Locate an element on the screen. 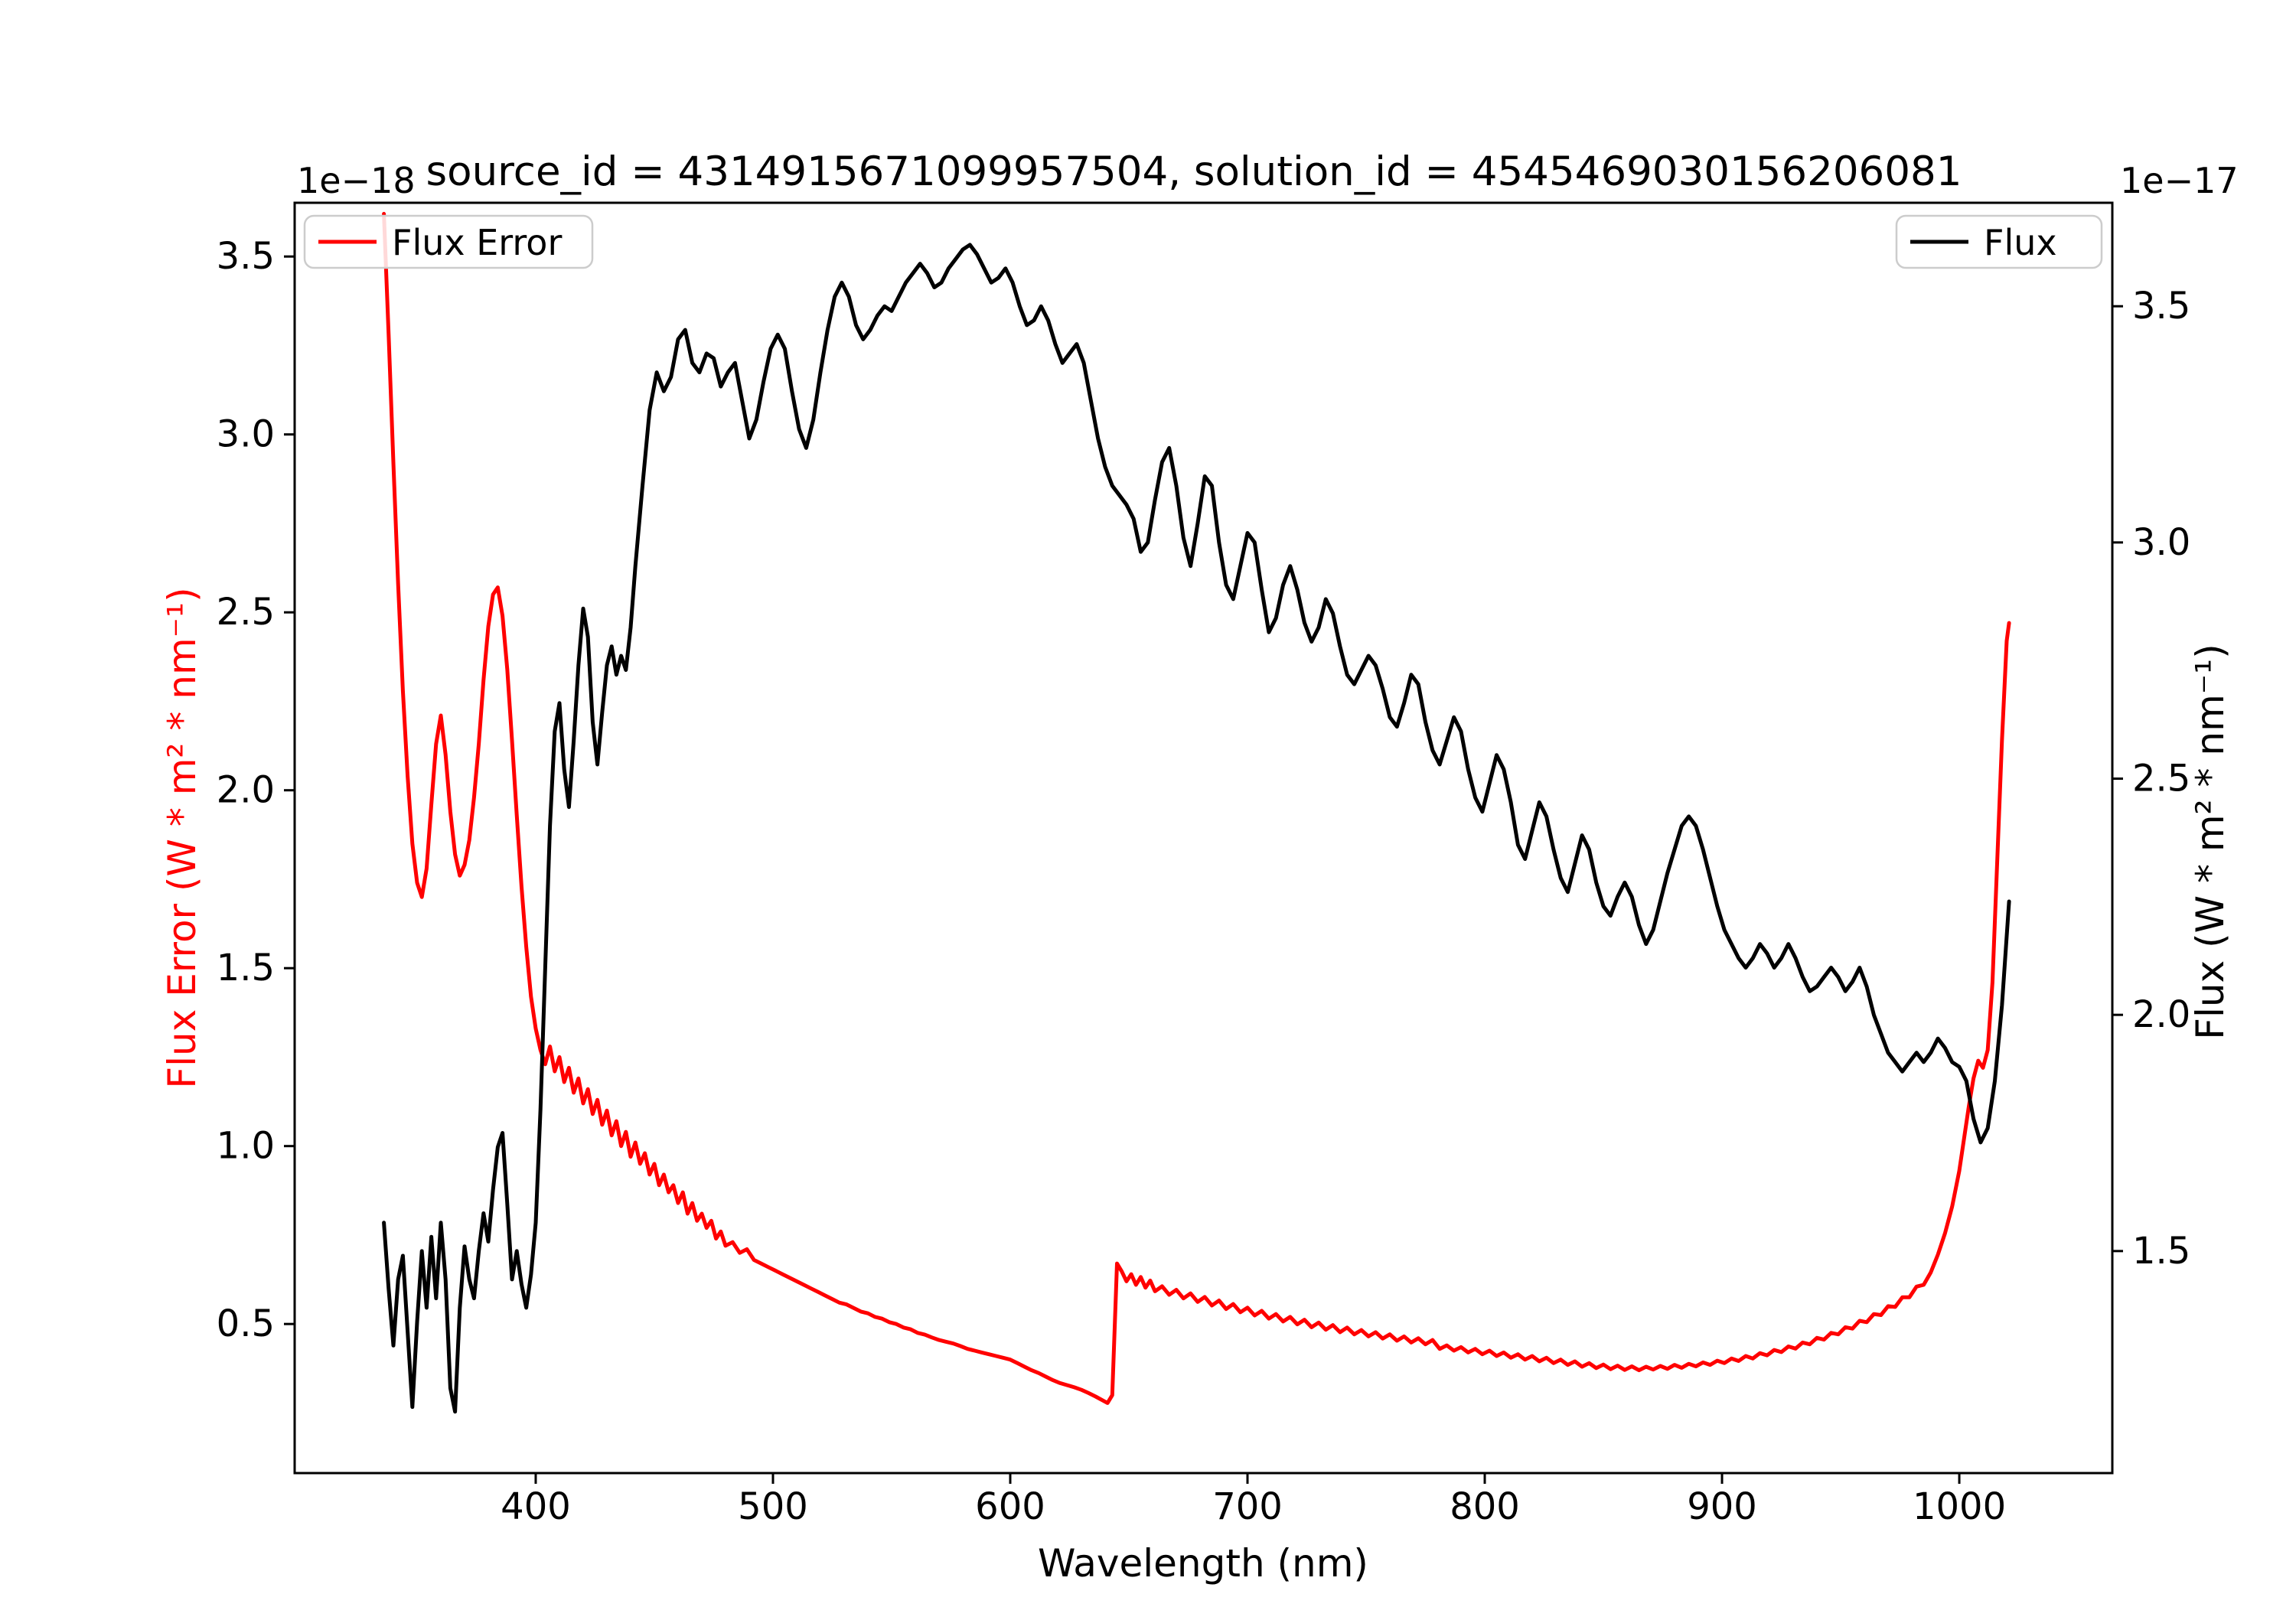 The image size is (2296, 1607). left-y-tick-label: 3.5 is located at coordinates (246, 256).